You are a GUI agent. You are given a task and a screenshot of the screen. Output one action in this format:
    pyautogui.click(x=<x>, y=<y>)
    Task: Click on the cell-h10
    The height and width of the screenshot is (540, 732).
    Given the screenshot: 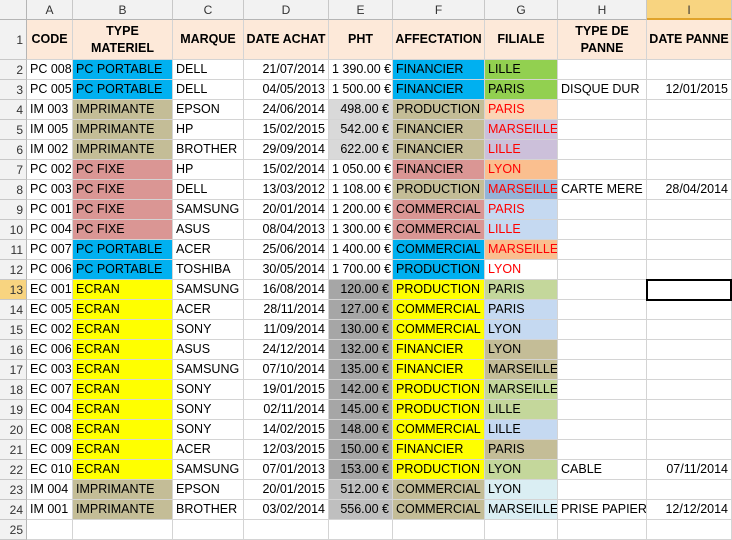 What is the action you would take?
    pyautogui.click(x=602, y=230)
    